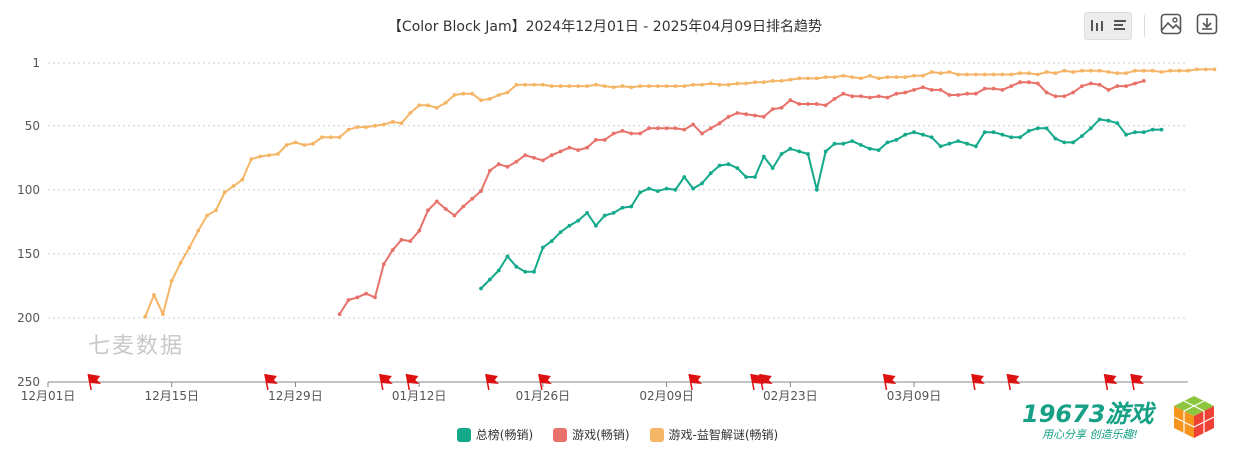  I want to click on download-button, so click(1207, 26).